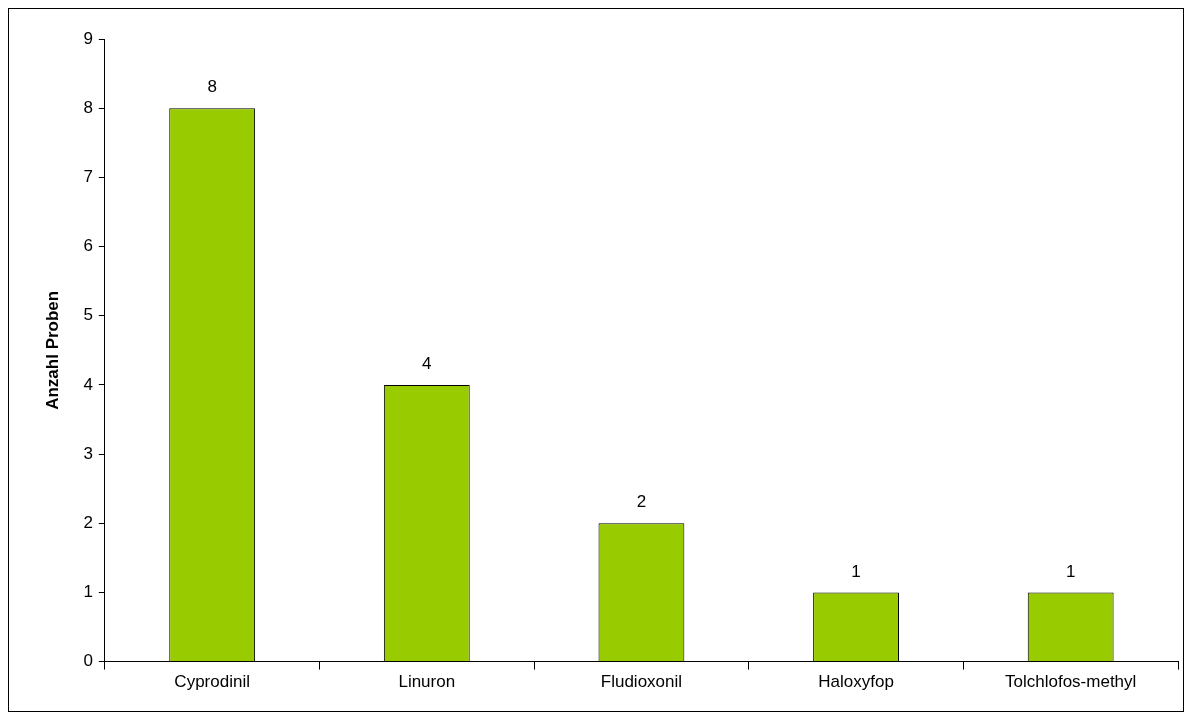 This screenshot has width=1192, height=720. I want to click on y-tick-label: 4, so click(88, 384).